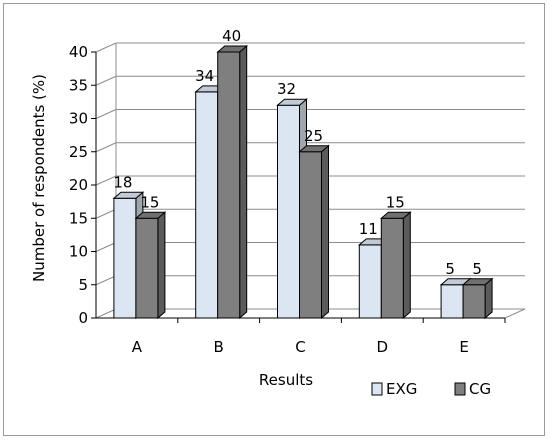 The height and width of the screenshot is (441, 550). What do you see at coordinates (383, 347) in the screenshot?
I see `x-tick-label: D` at bounding box center [383, 347].